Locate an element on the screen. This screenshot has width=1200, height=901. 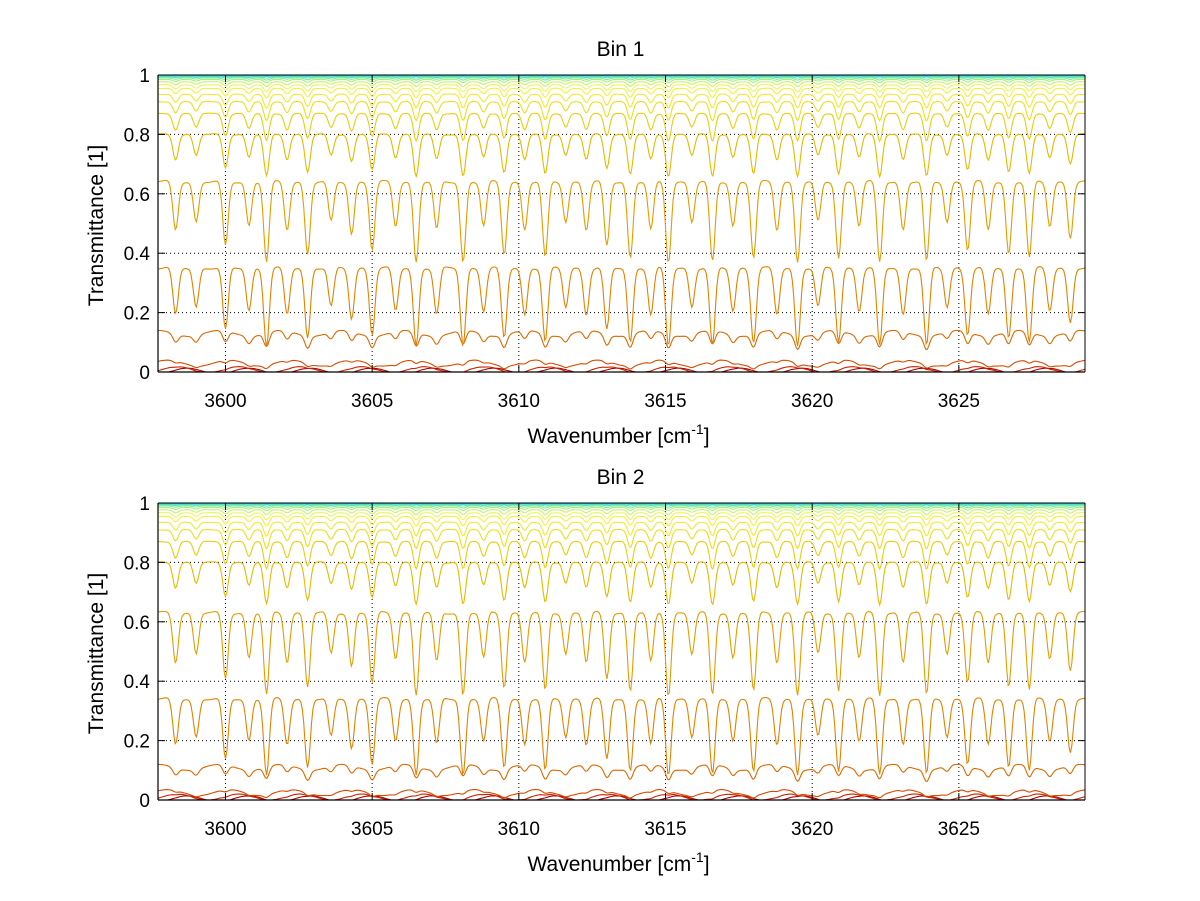
chart-title: Bin 1 is located at coordinates (621, 49).